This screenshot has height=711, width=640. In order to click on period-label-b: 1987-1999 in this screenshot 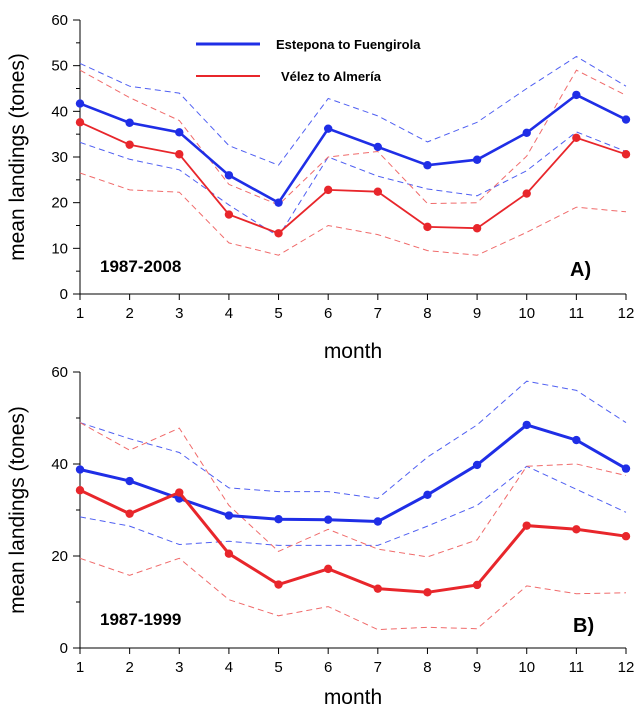, I will do `click(140, 619)`.